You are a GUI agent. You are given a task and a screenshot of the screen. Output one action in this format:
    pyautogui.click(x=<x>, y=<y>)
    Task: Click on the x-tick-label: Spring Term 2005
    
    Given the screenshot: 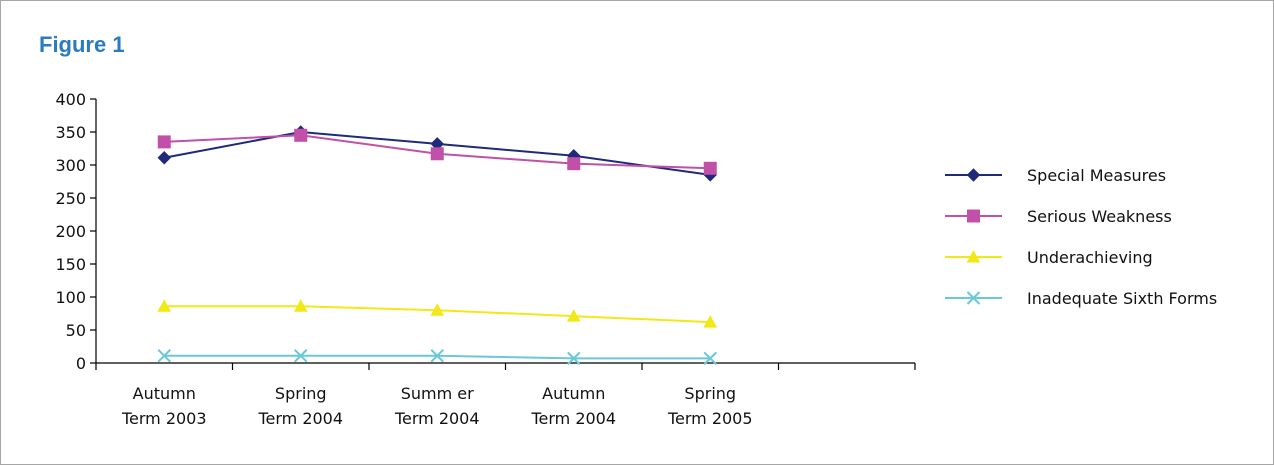 What is the action you would take?
    pyautogui.click(x=710, y=406)
    